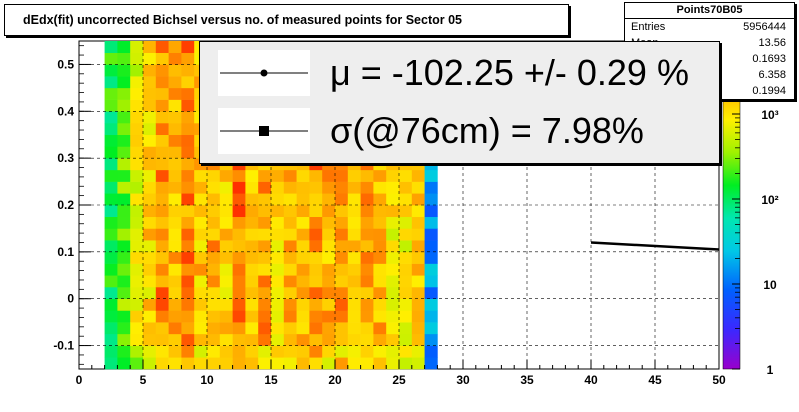  I want to click on x-tick-label: 50, so click(719, 380).